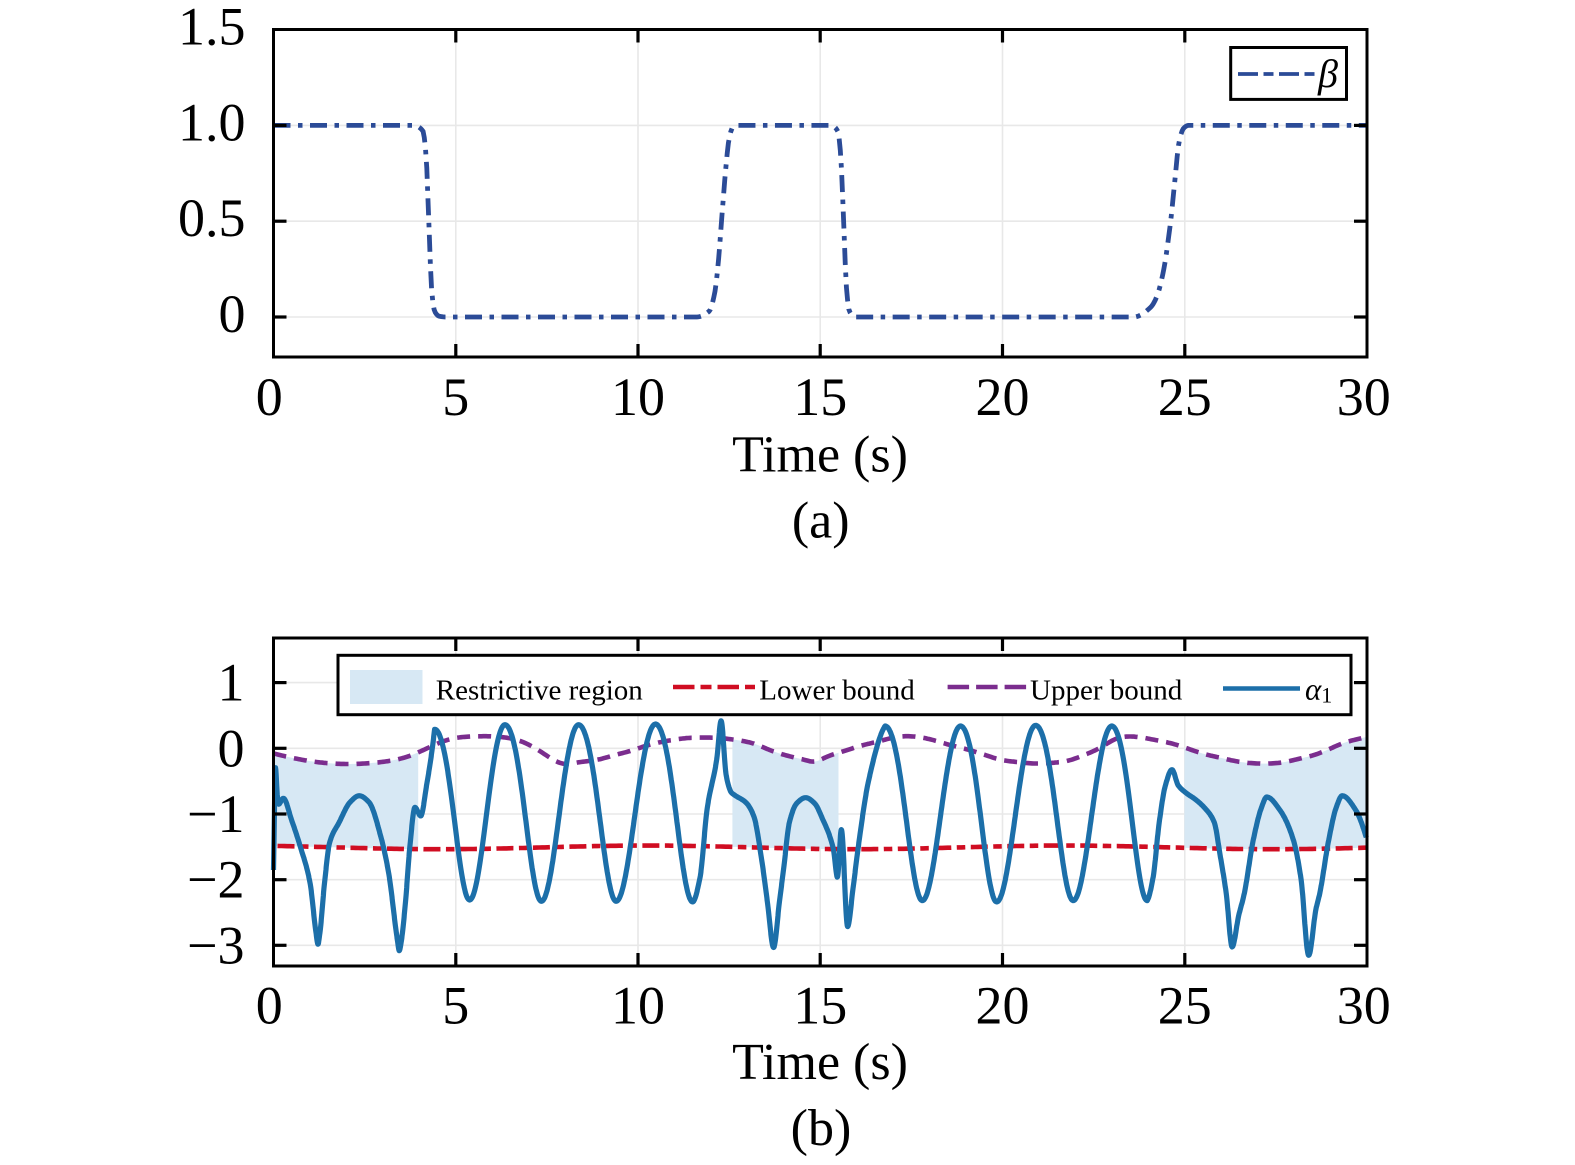 This screenshot has height=1165, width=1575. Describe the element at coordinates (821, 1128) in the screenshot. I see `svg-text: (b)` at that location.